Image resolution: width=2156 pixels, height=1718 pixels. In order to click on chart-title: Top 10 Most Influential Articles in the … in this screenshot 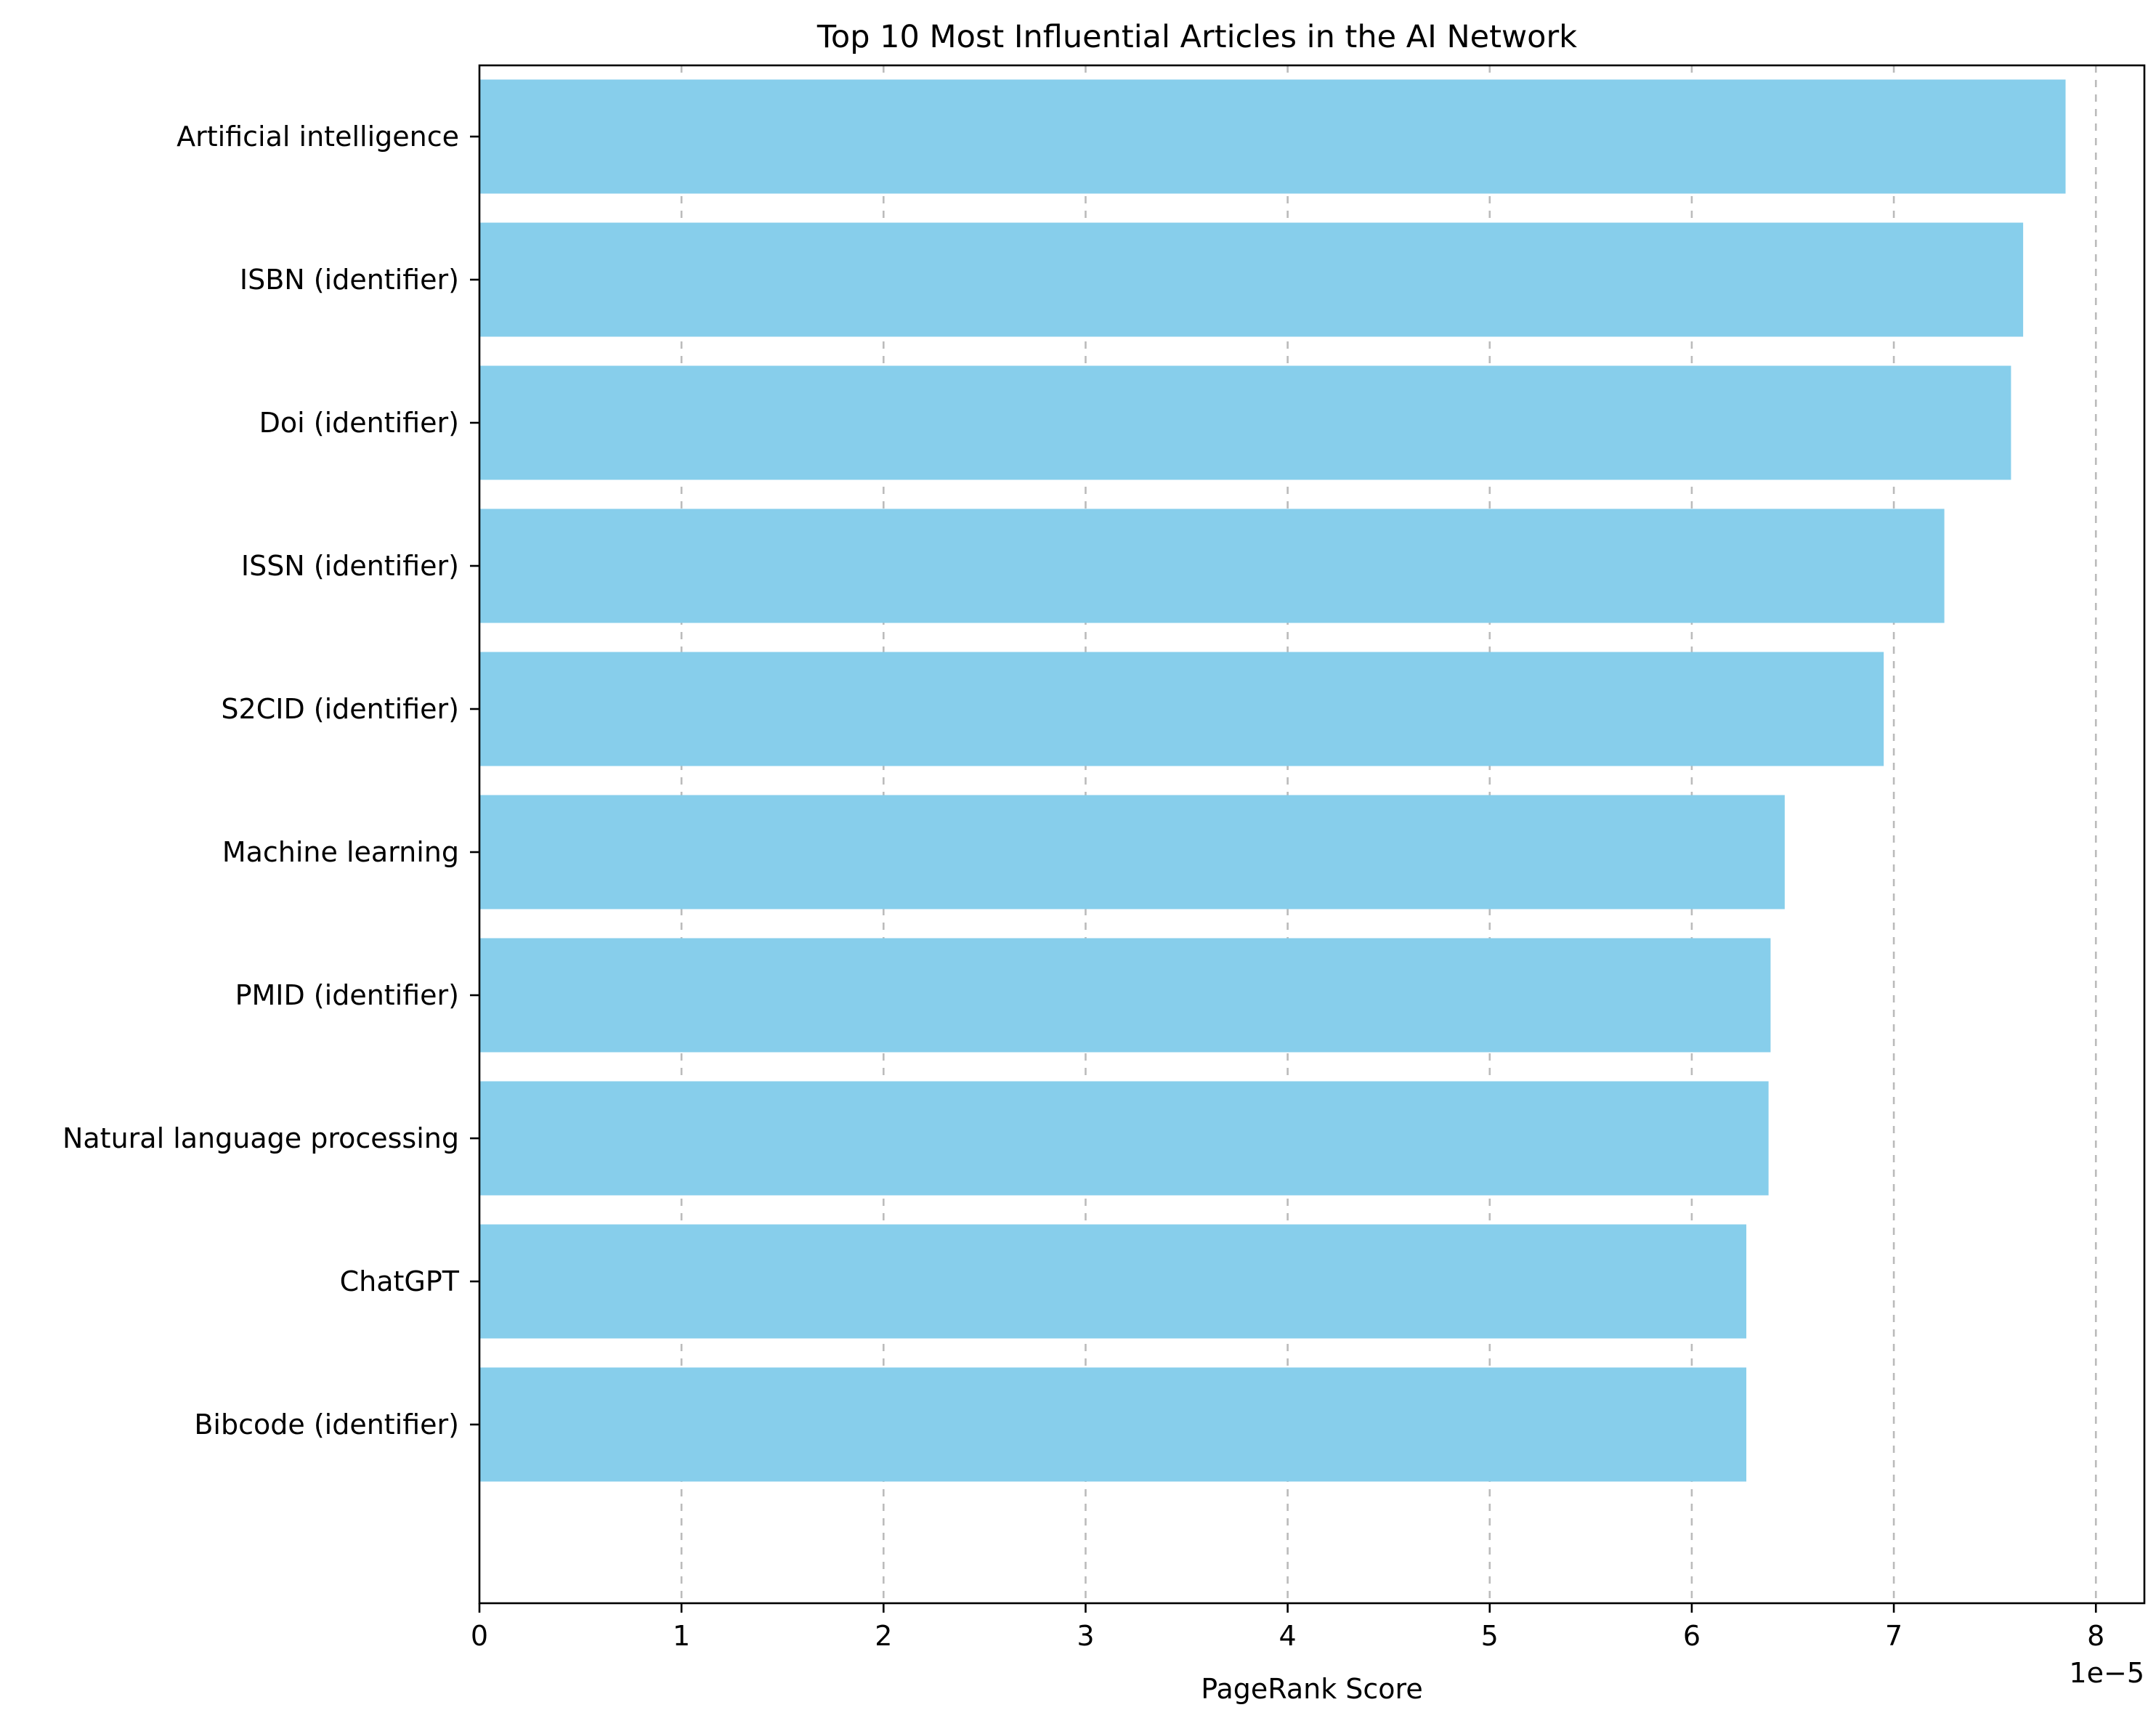, I will do `click(1196, 37)`.